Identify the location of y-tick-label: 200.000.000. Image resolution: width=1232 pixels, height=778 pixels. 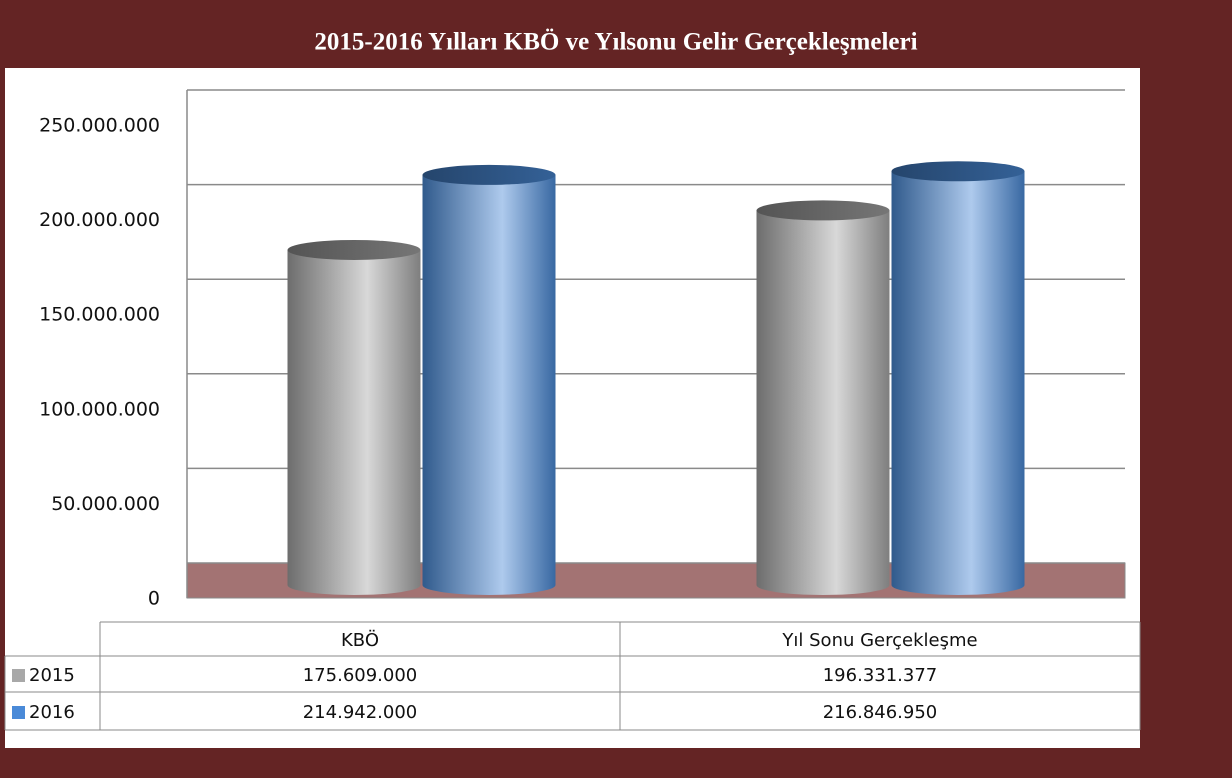
(99, 220).